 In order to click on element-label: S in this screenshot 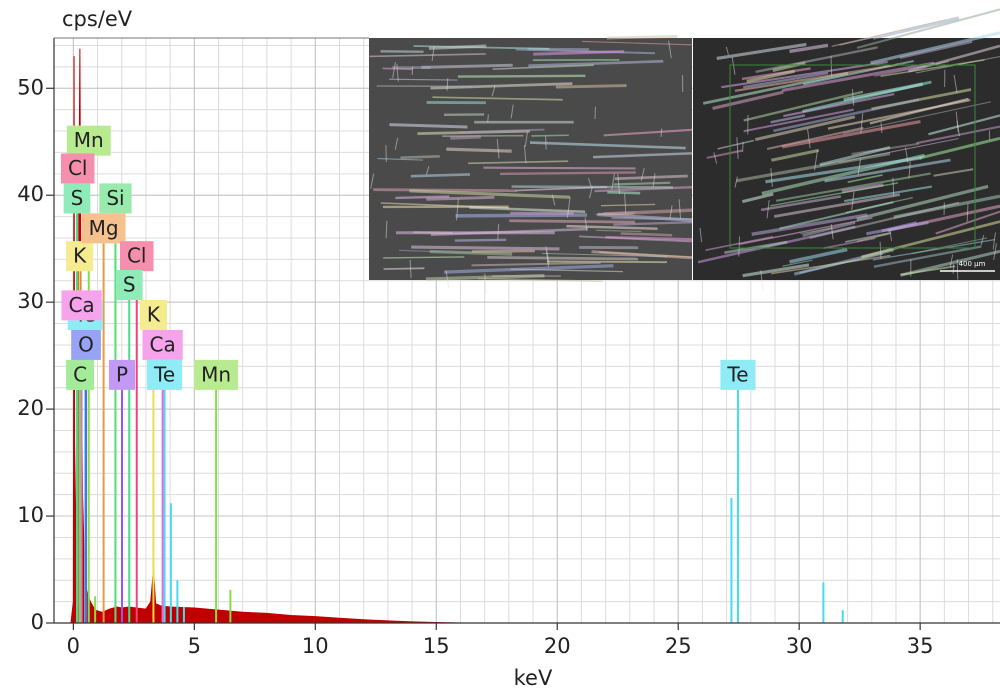, I will do `click(77, 198)`.